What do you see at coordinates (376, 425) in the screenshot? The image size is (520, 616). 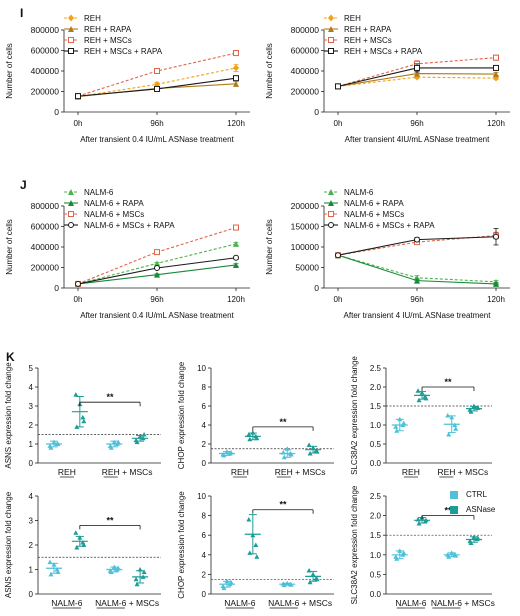 I see `y-tick-label: 1.0` at bounding box center [376, 425].